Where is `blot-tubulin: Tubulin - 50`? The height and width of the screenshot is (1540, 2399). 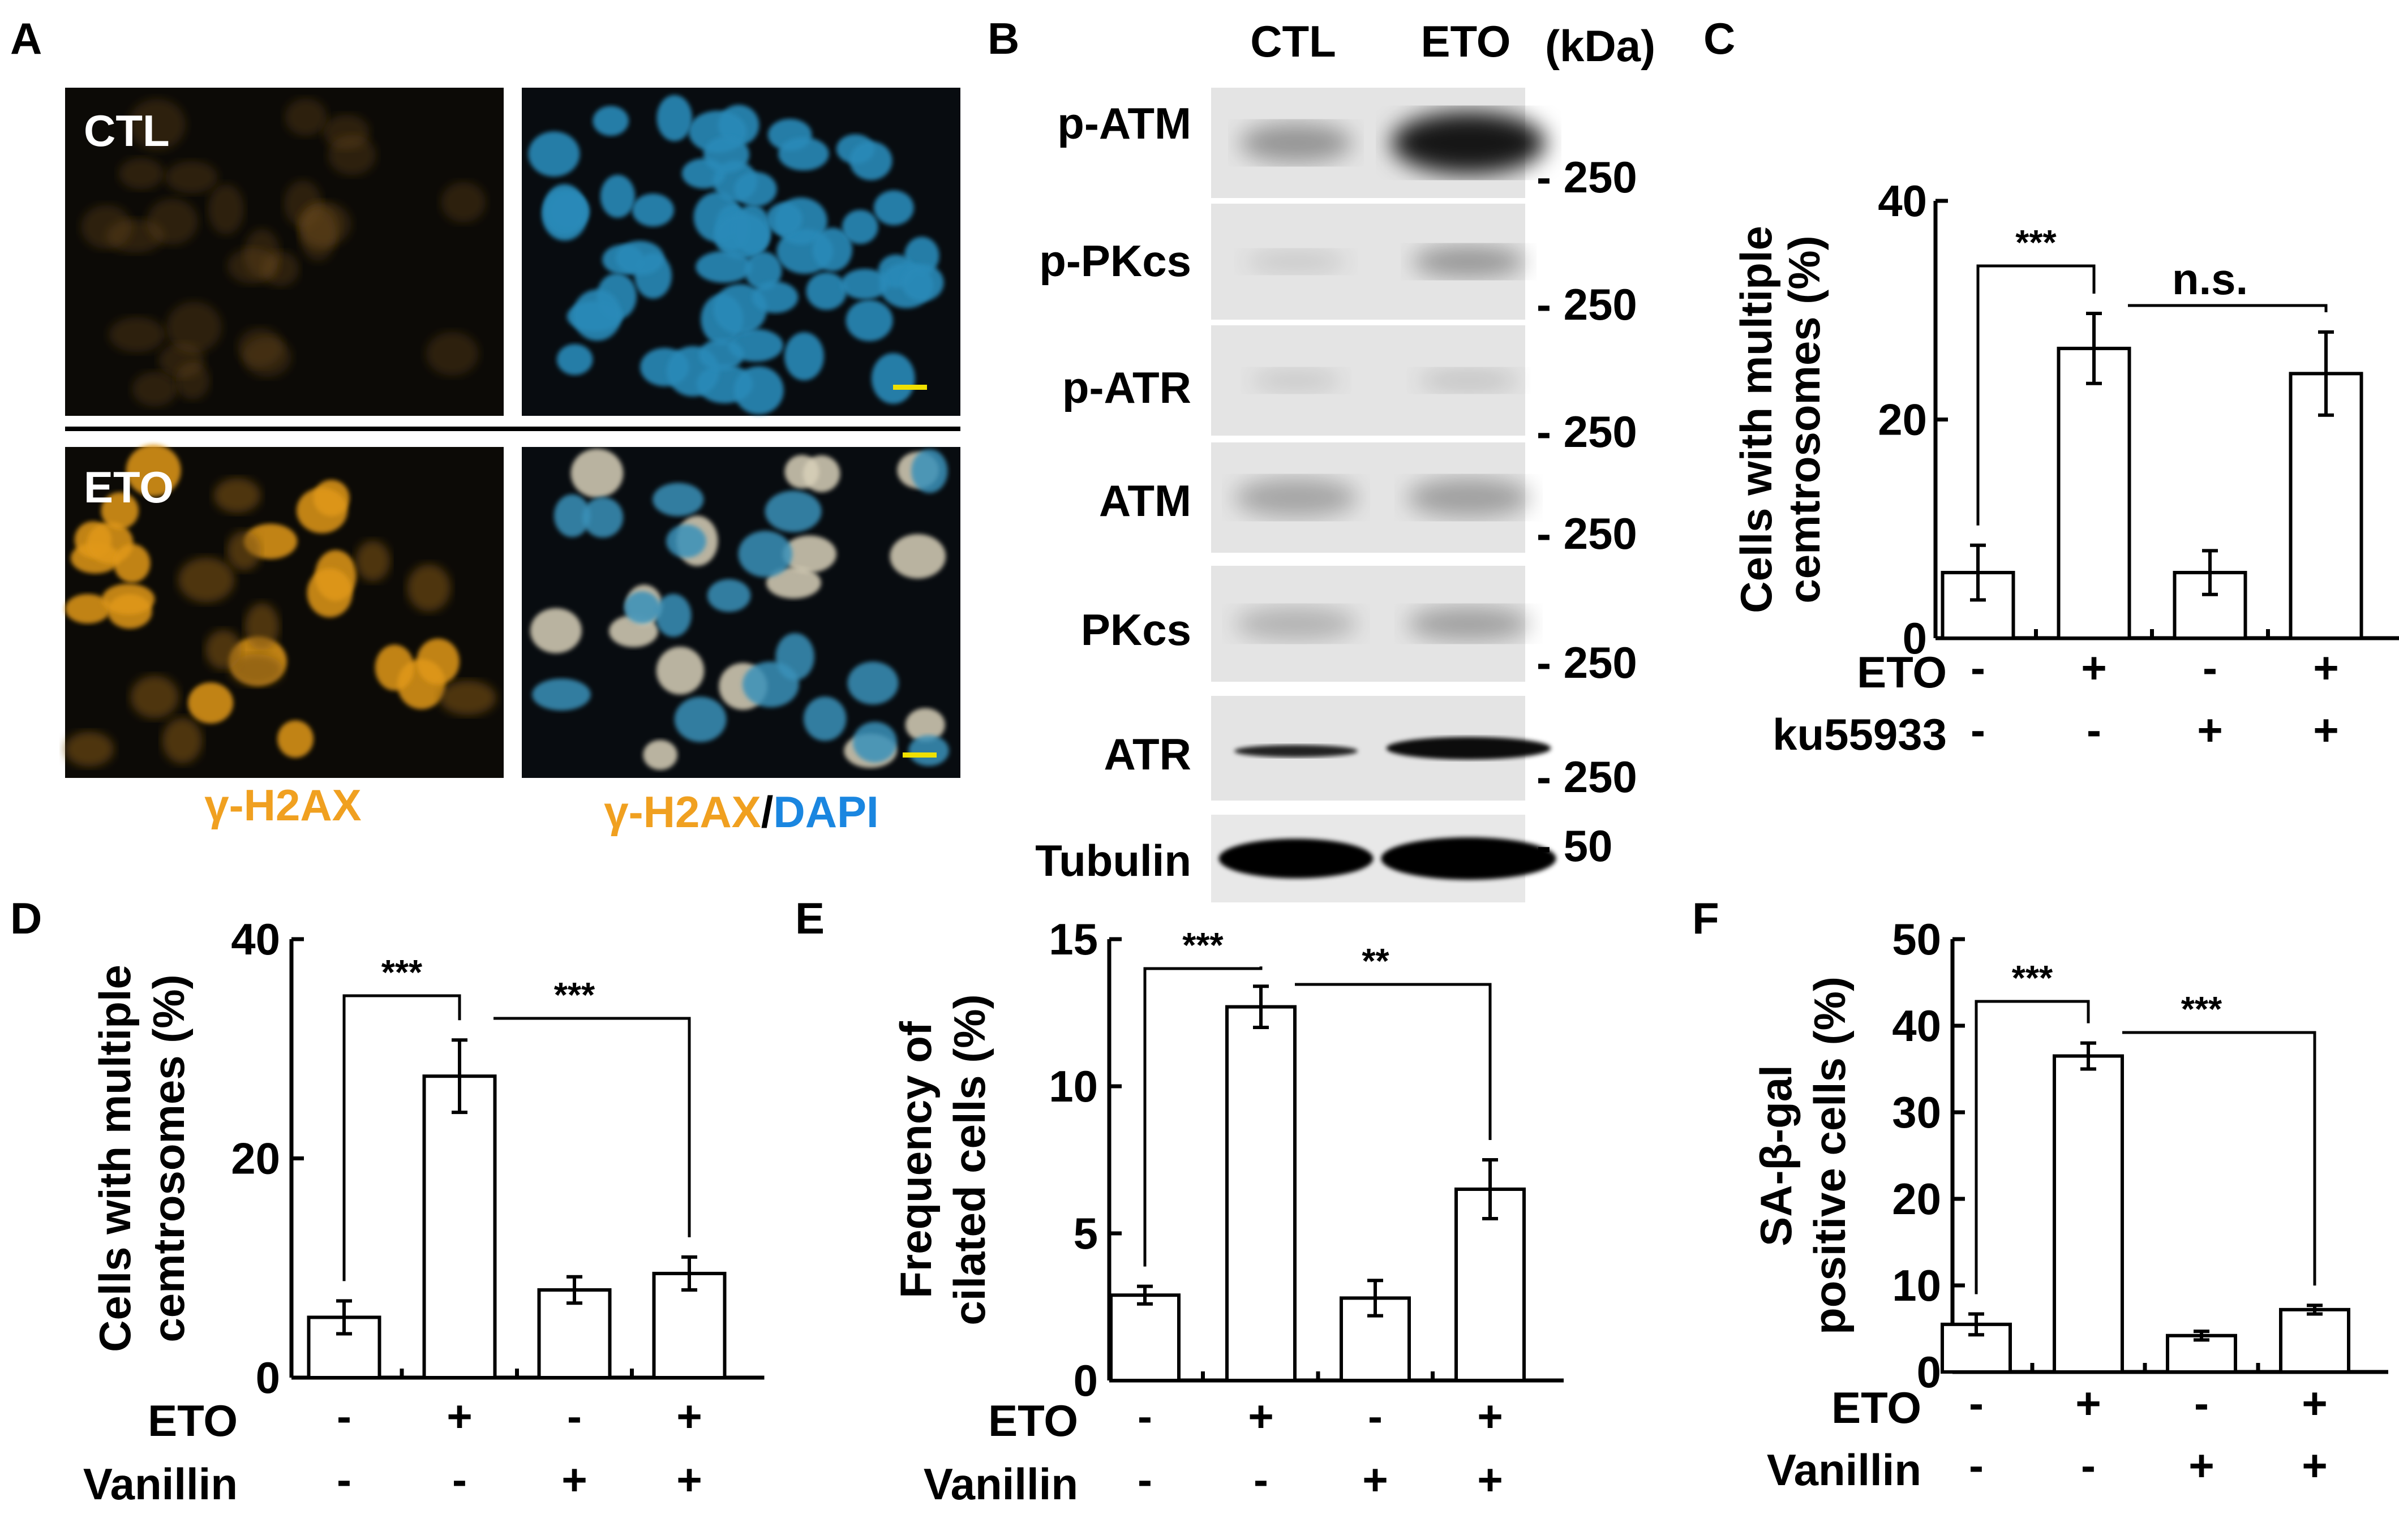 blot-tubulin: Tubulin - 50 is located at coordinates (1323, 858).